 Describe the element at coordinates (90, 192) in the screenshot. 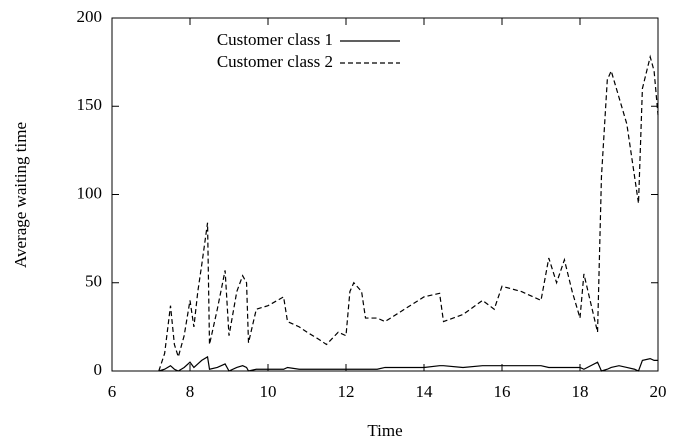

I see `y-tick-label: 100` at that location.